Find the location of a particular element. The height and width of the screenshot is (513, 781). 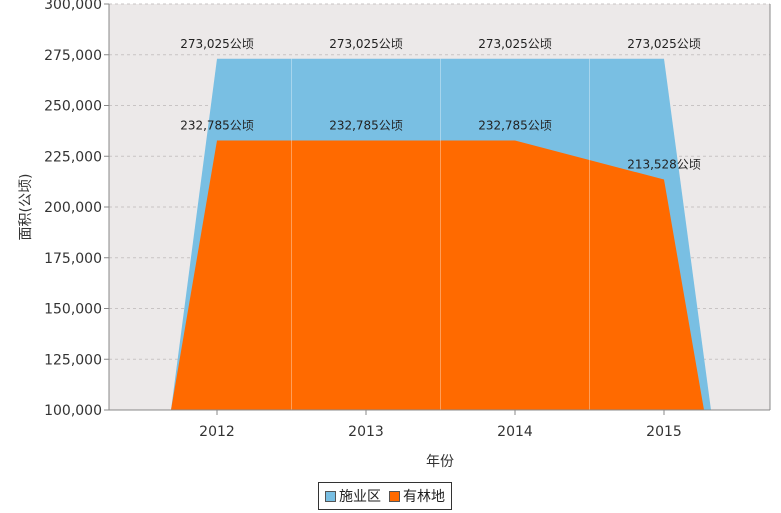

y-tick-label: 250,000 is located at coordinates (73, 107).